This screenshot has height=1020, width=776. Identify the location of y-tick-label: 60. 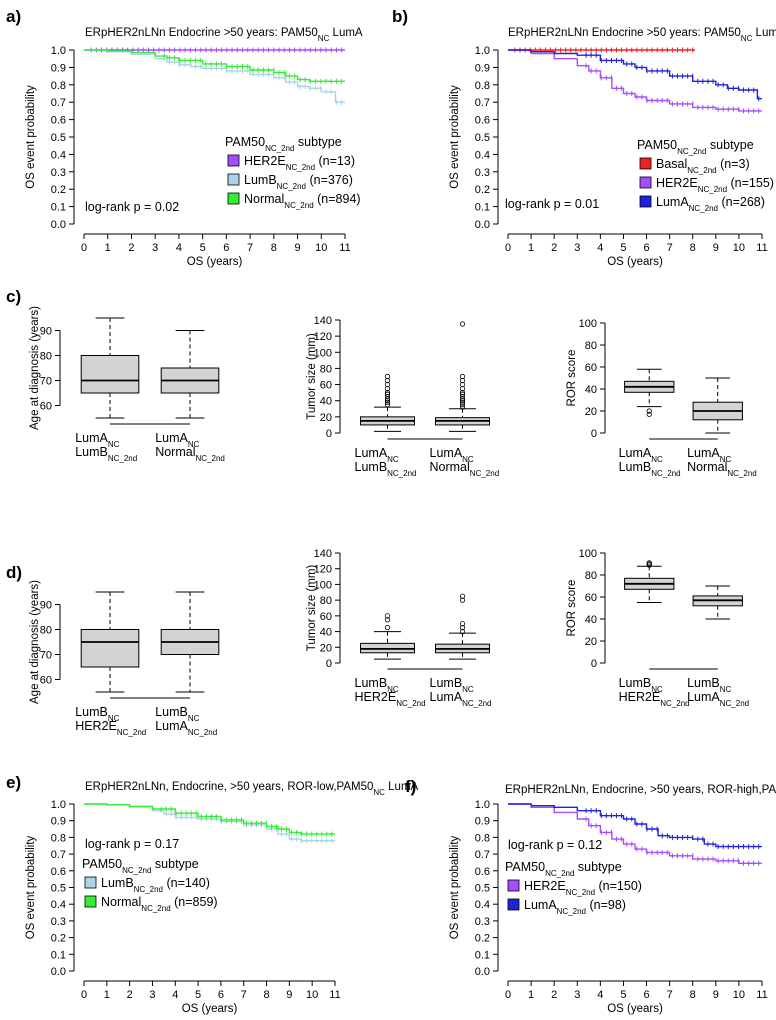
(591, 598).